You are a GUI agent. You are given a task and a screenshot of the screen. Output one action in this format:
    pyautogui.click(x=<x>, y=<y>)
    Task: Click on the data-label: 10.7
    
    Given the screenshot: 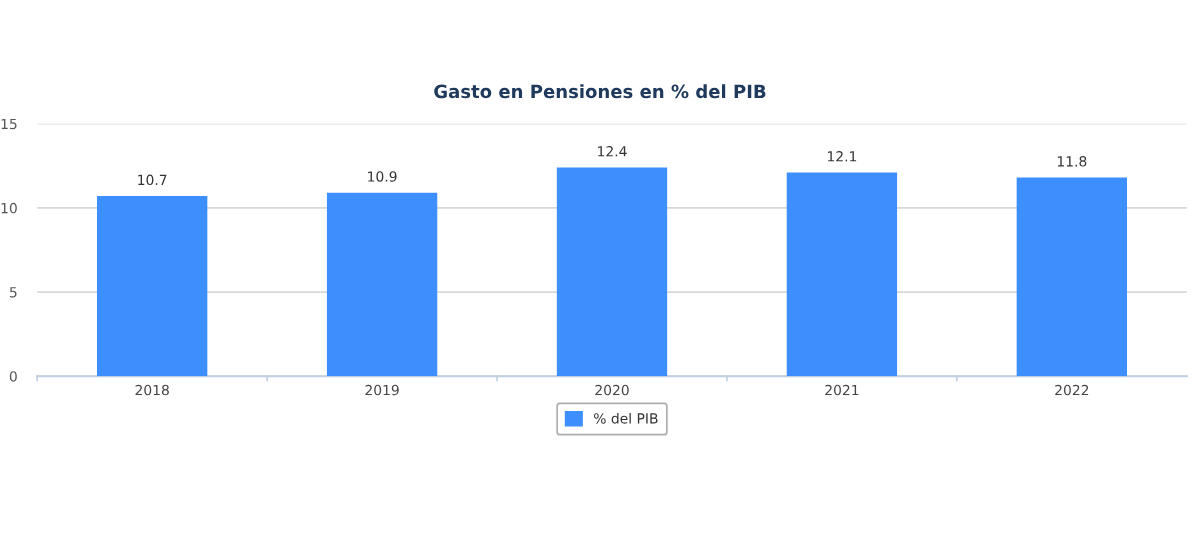 What is the action you would take?
    pyautogui.click(x=152, y=180)
    